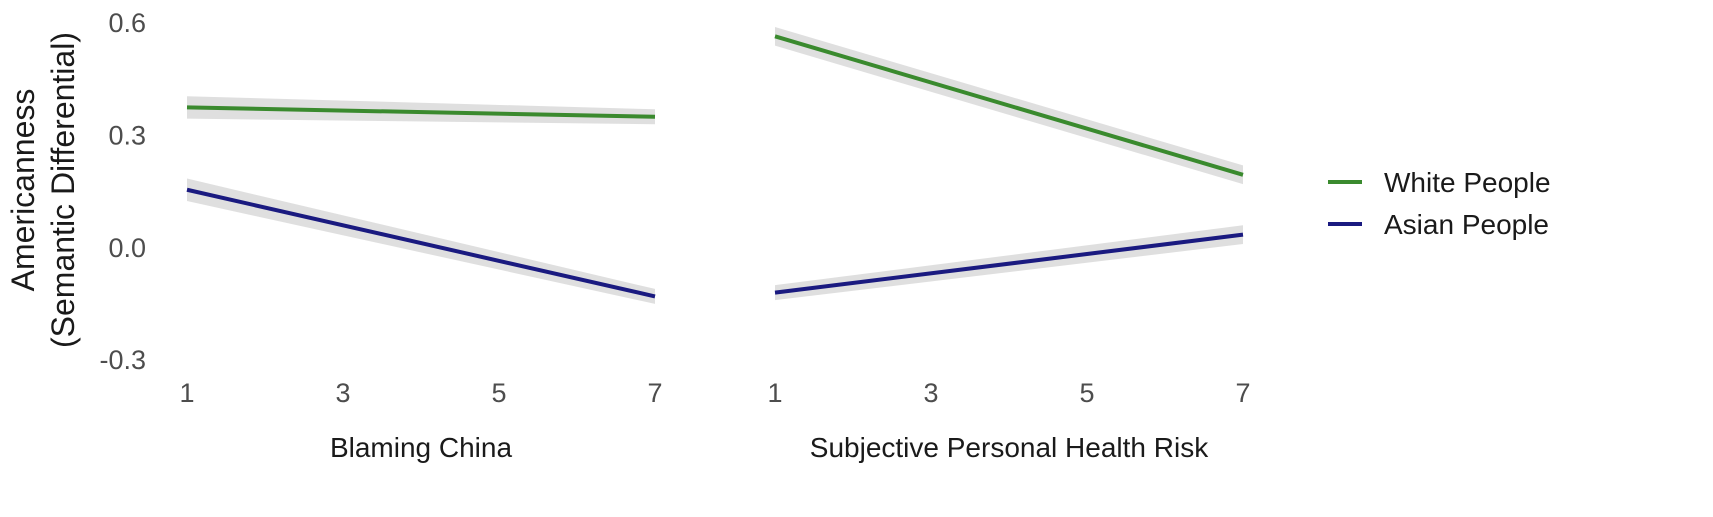  What do you see at coordinates (1439, 203) in the screenshot?
I see `legend: White People Asian People` at bounding box center [1439, 203].